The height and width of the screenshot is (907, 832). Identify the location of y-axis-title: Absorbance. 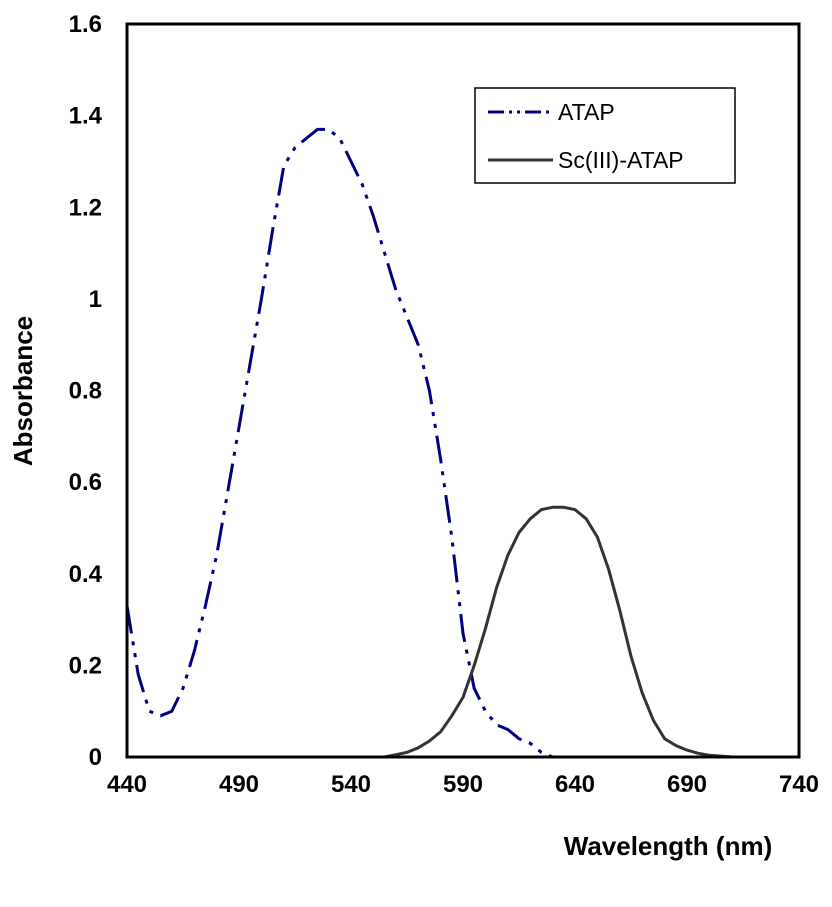
(23, 391).